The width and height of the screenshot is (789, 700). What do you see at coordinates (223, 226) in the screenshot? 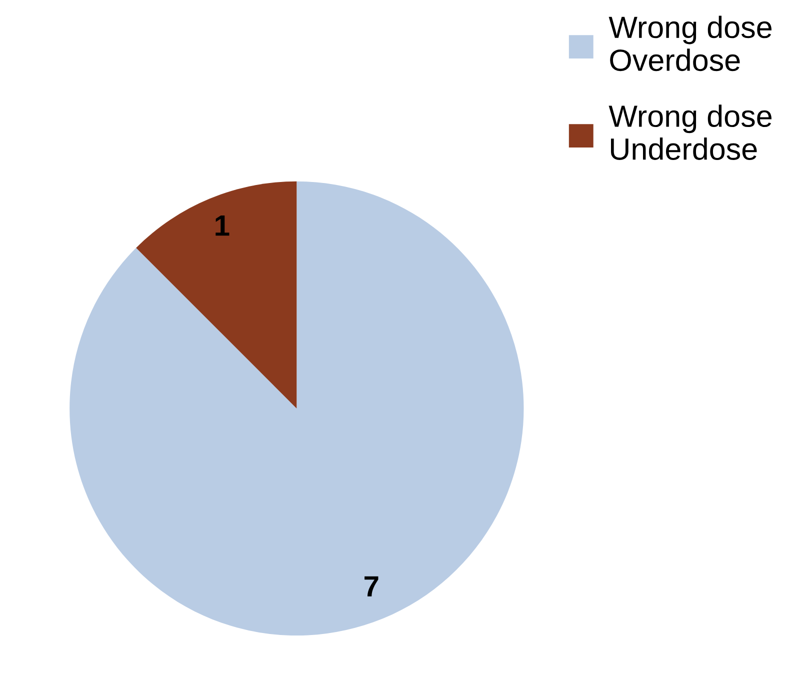
I see `data-label: 1` at bounding box center [223, 226].